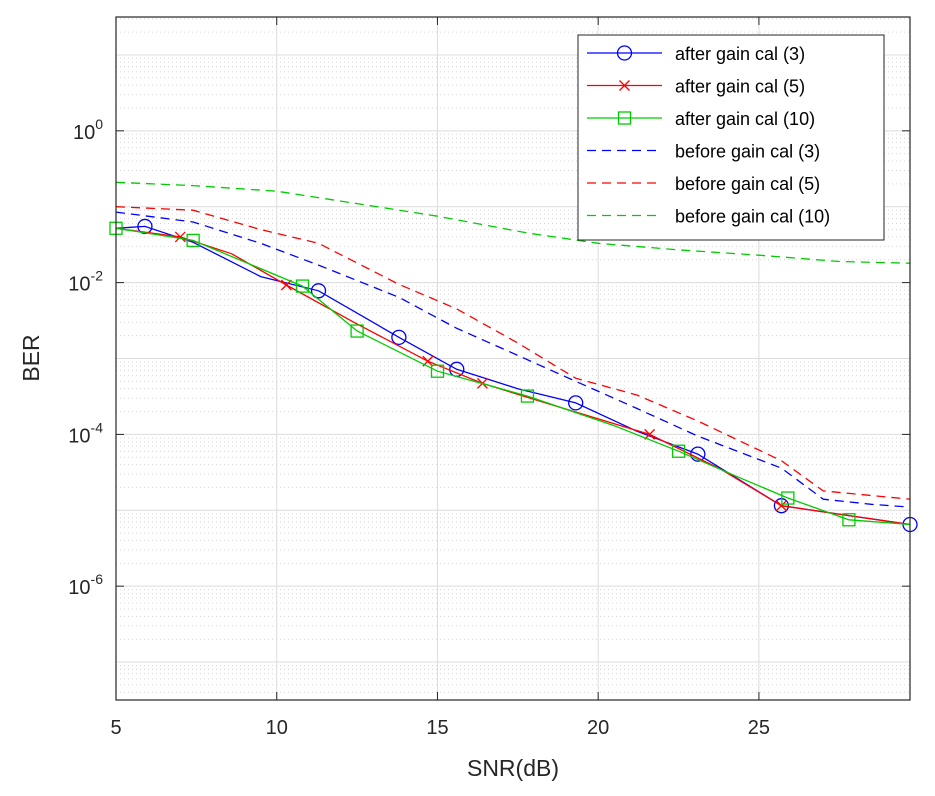 Image resolution: width=935 pixels, height=796 pixels. What do you see at coordinates (88, 130) in the screenshot?
I see `y-tick-label: 10⁰` at bounding box center [88, 130].